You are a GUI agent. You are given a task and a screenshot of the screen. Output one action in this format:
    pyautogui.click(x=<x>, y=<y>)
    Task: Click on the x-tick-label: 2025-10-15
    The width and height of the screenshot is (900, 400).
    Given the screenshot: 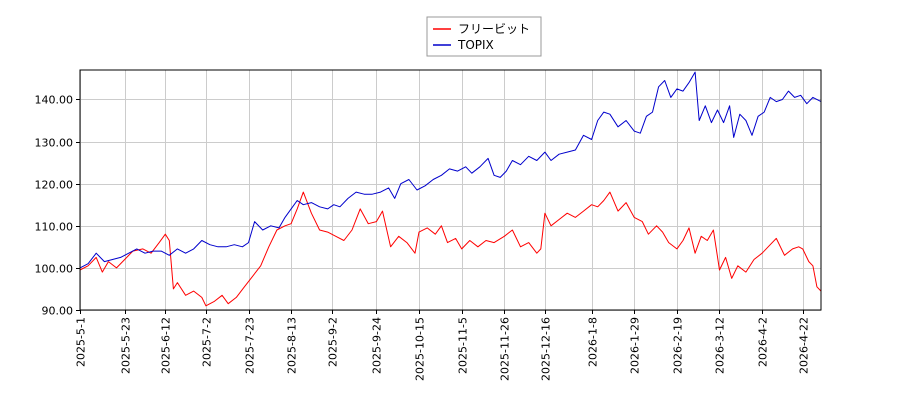 What is the action you would take?
    pyautogui.click(x=420, y=349)
    